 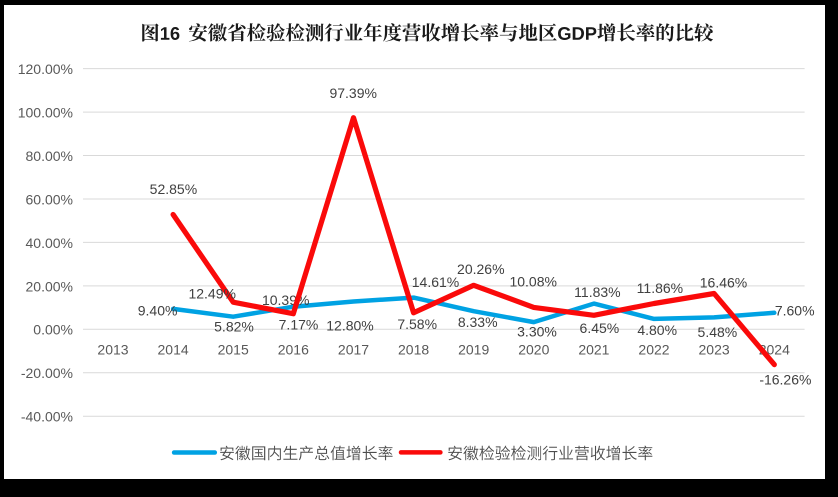 What do you see at coordinates (478, 322) in the screenshot?
I see `svg-text: 8.33%` at bounding box center [478, 322].